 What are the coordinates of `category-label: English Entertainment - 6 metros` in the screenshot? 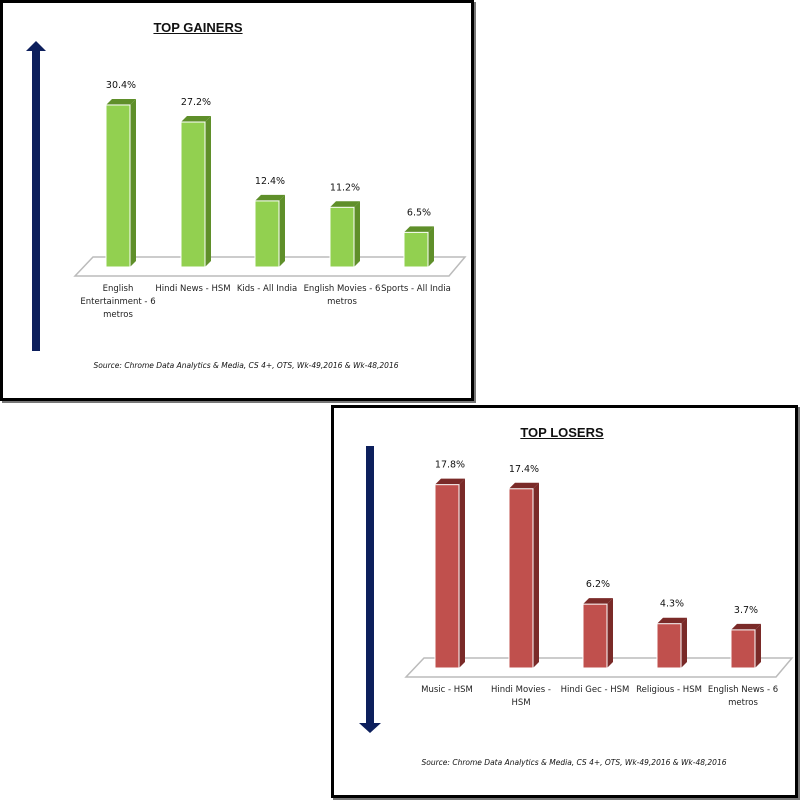 It's located at (118, 302).